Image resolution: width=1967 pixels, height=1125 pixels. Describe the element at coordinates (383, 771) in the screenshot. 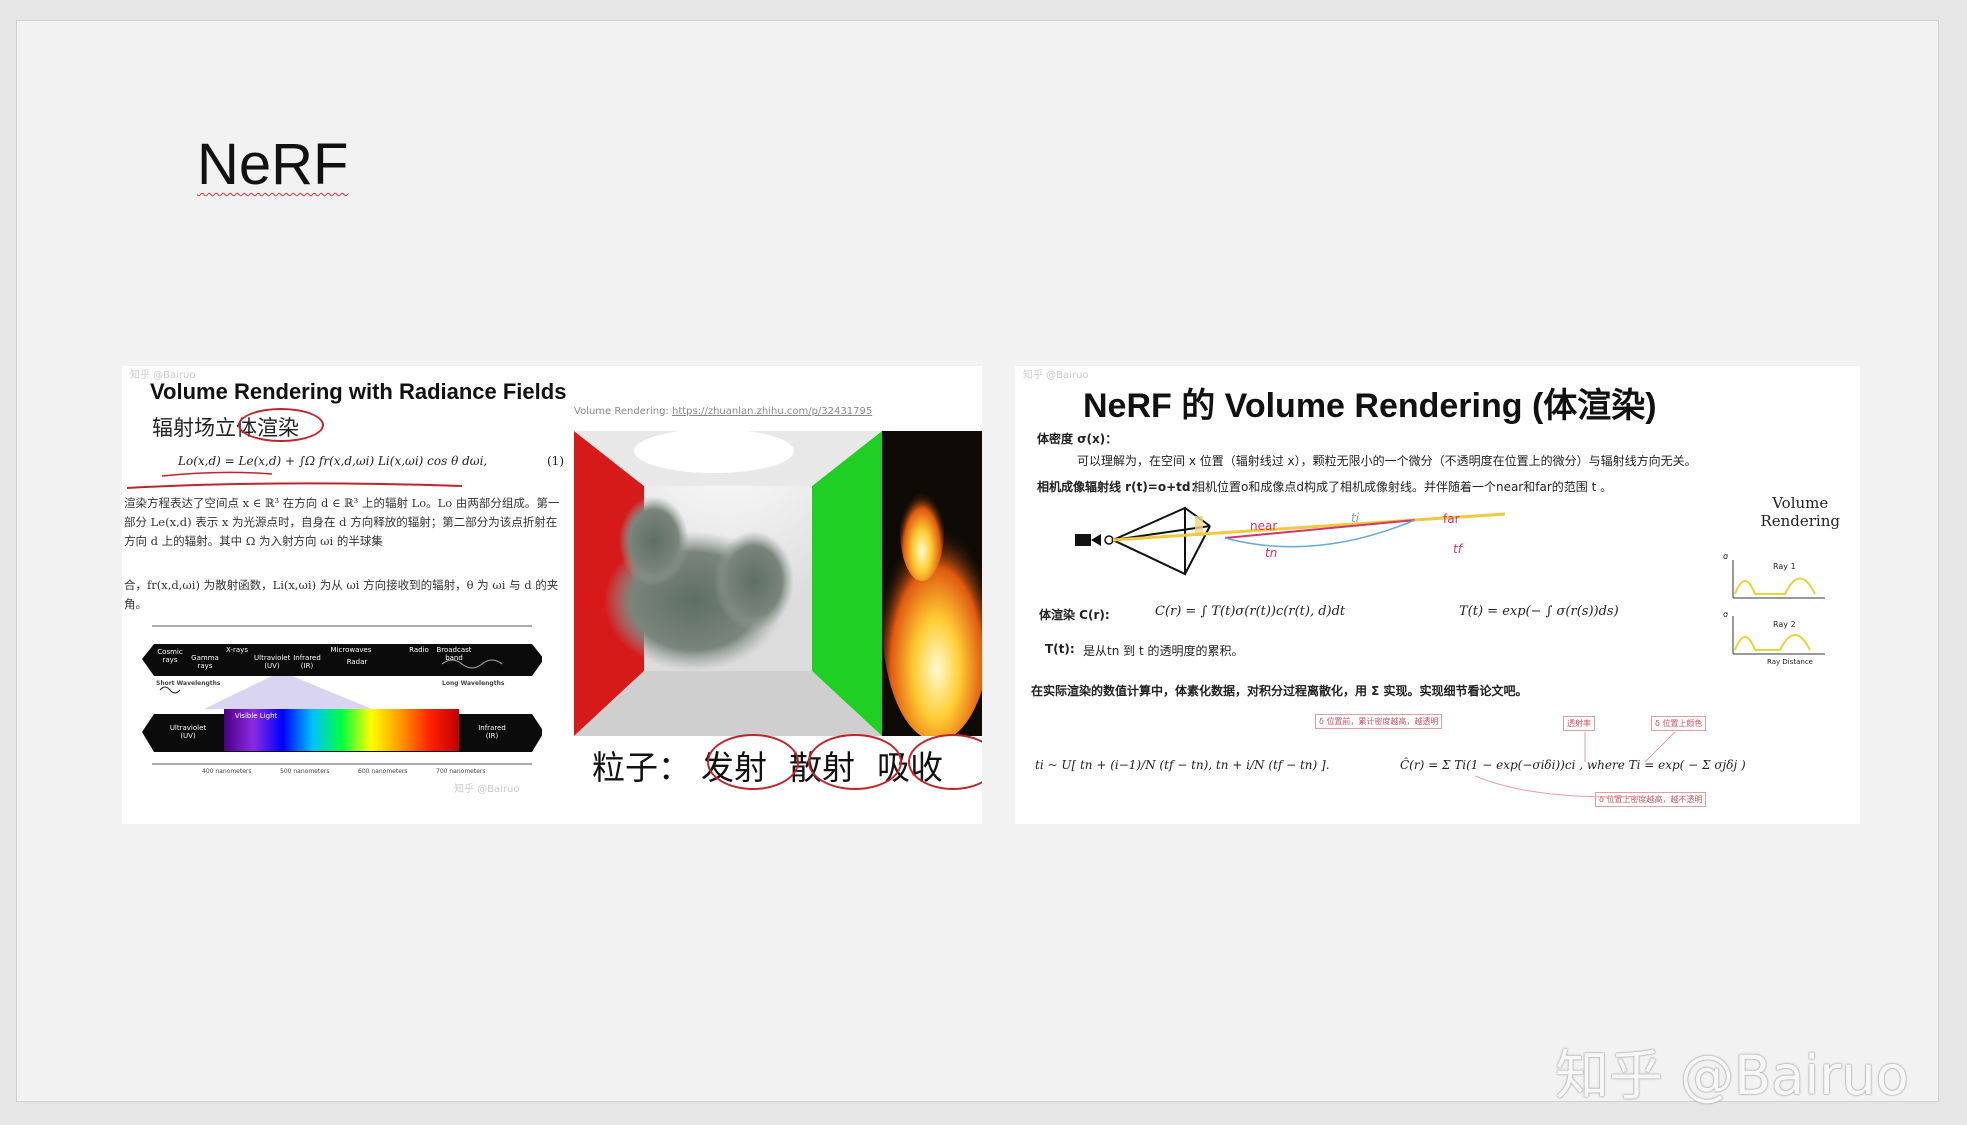

I see `nm-tick-600: 600 nanometers` at that location.